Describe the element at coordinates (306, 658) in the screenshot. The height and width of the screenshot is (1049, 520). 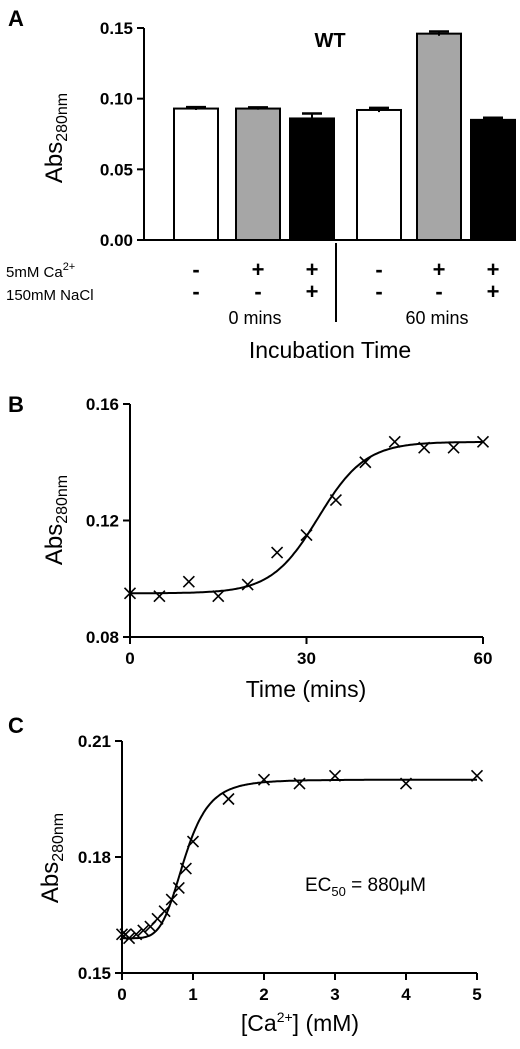
I see `x-tick-label: 30` at that location.